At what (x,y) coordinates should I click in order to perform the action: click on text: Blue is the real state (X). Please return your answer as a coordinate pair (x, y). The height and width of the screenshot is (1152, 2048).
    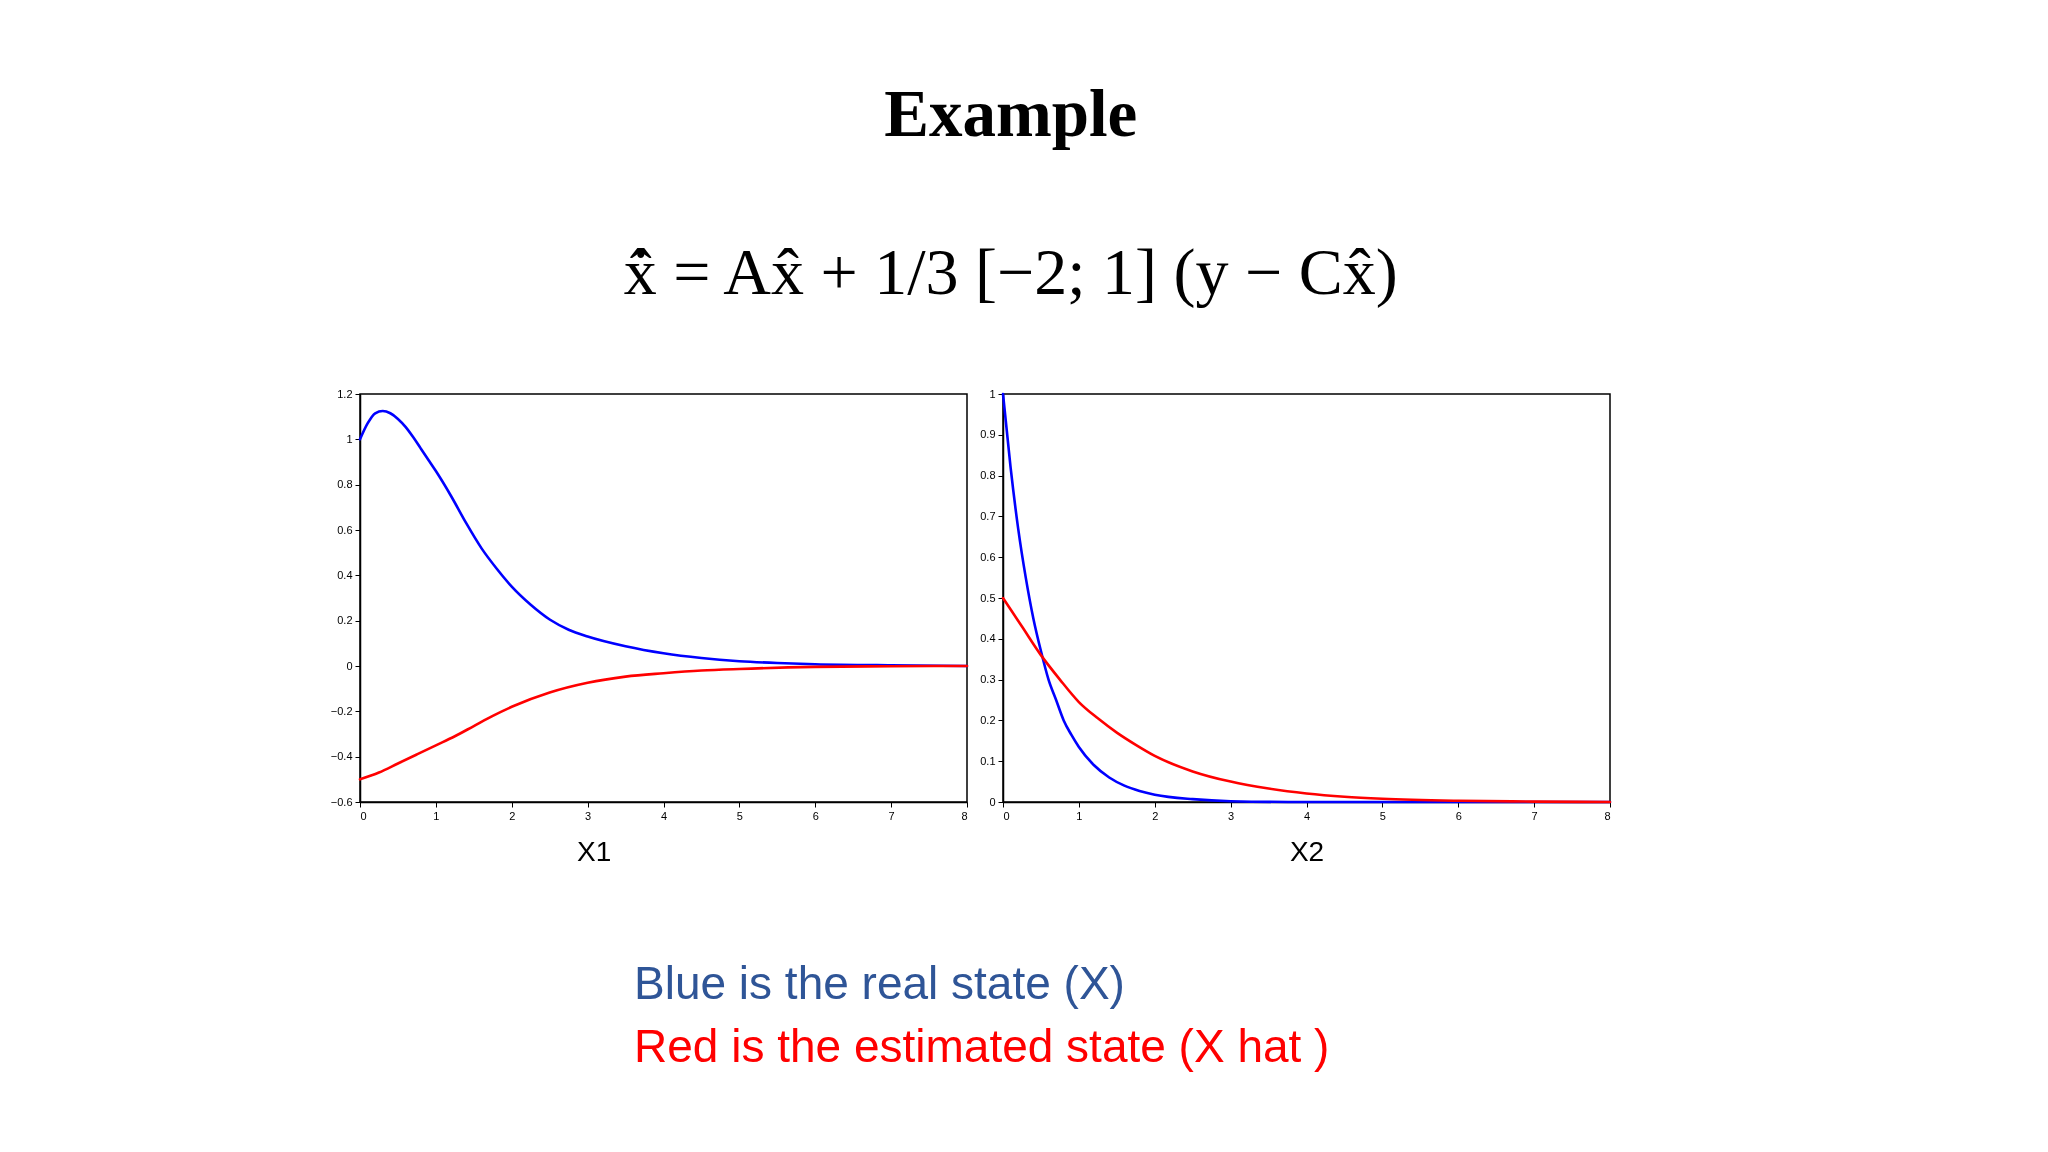
    Looking at the image, I should click on (879, 983).